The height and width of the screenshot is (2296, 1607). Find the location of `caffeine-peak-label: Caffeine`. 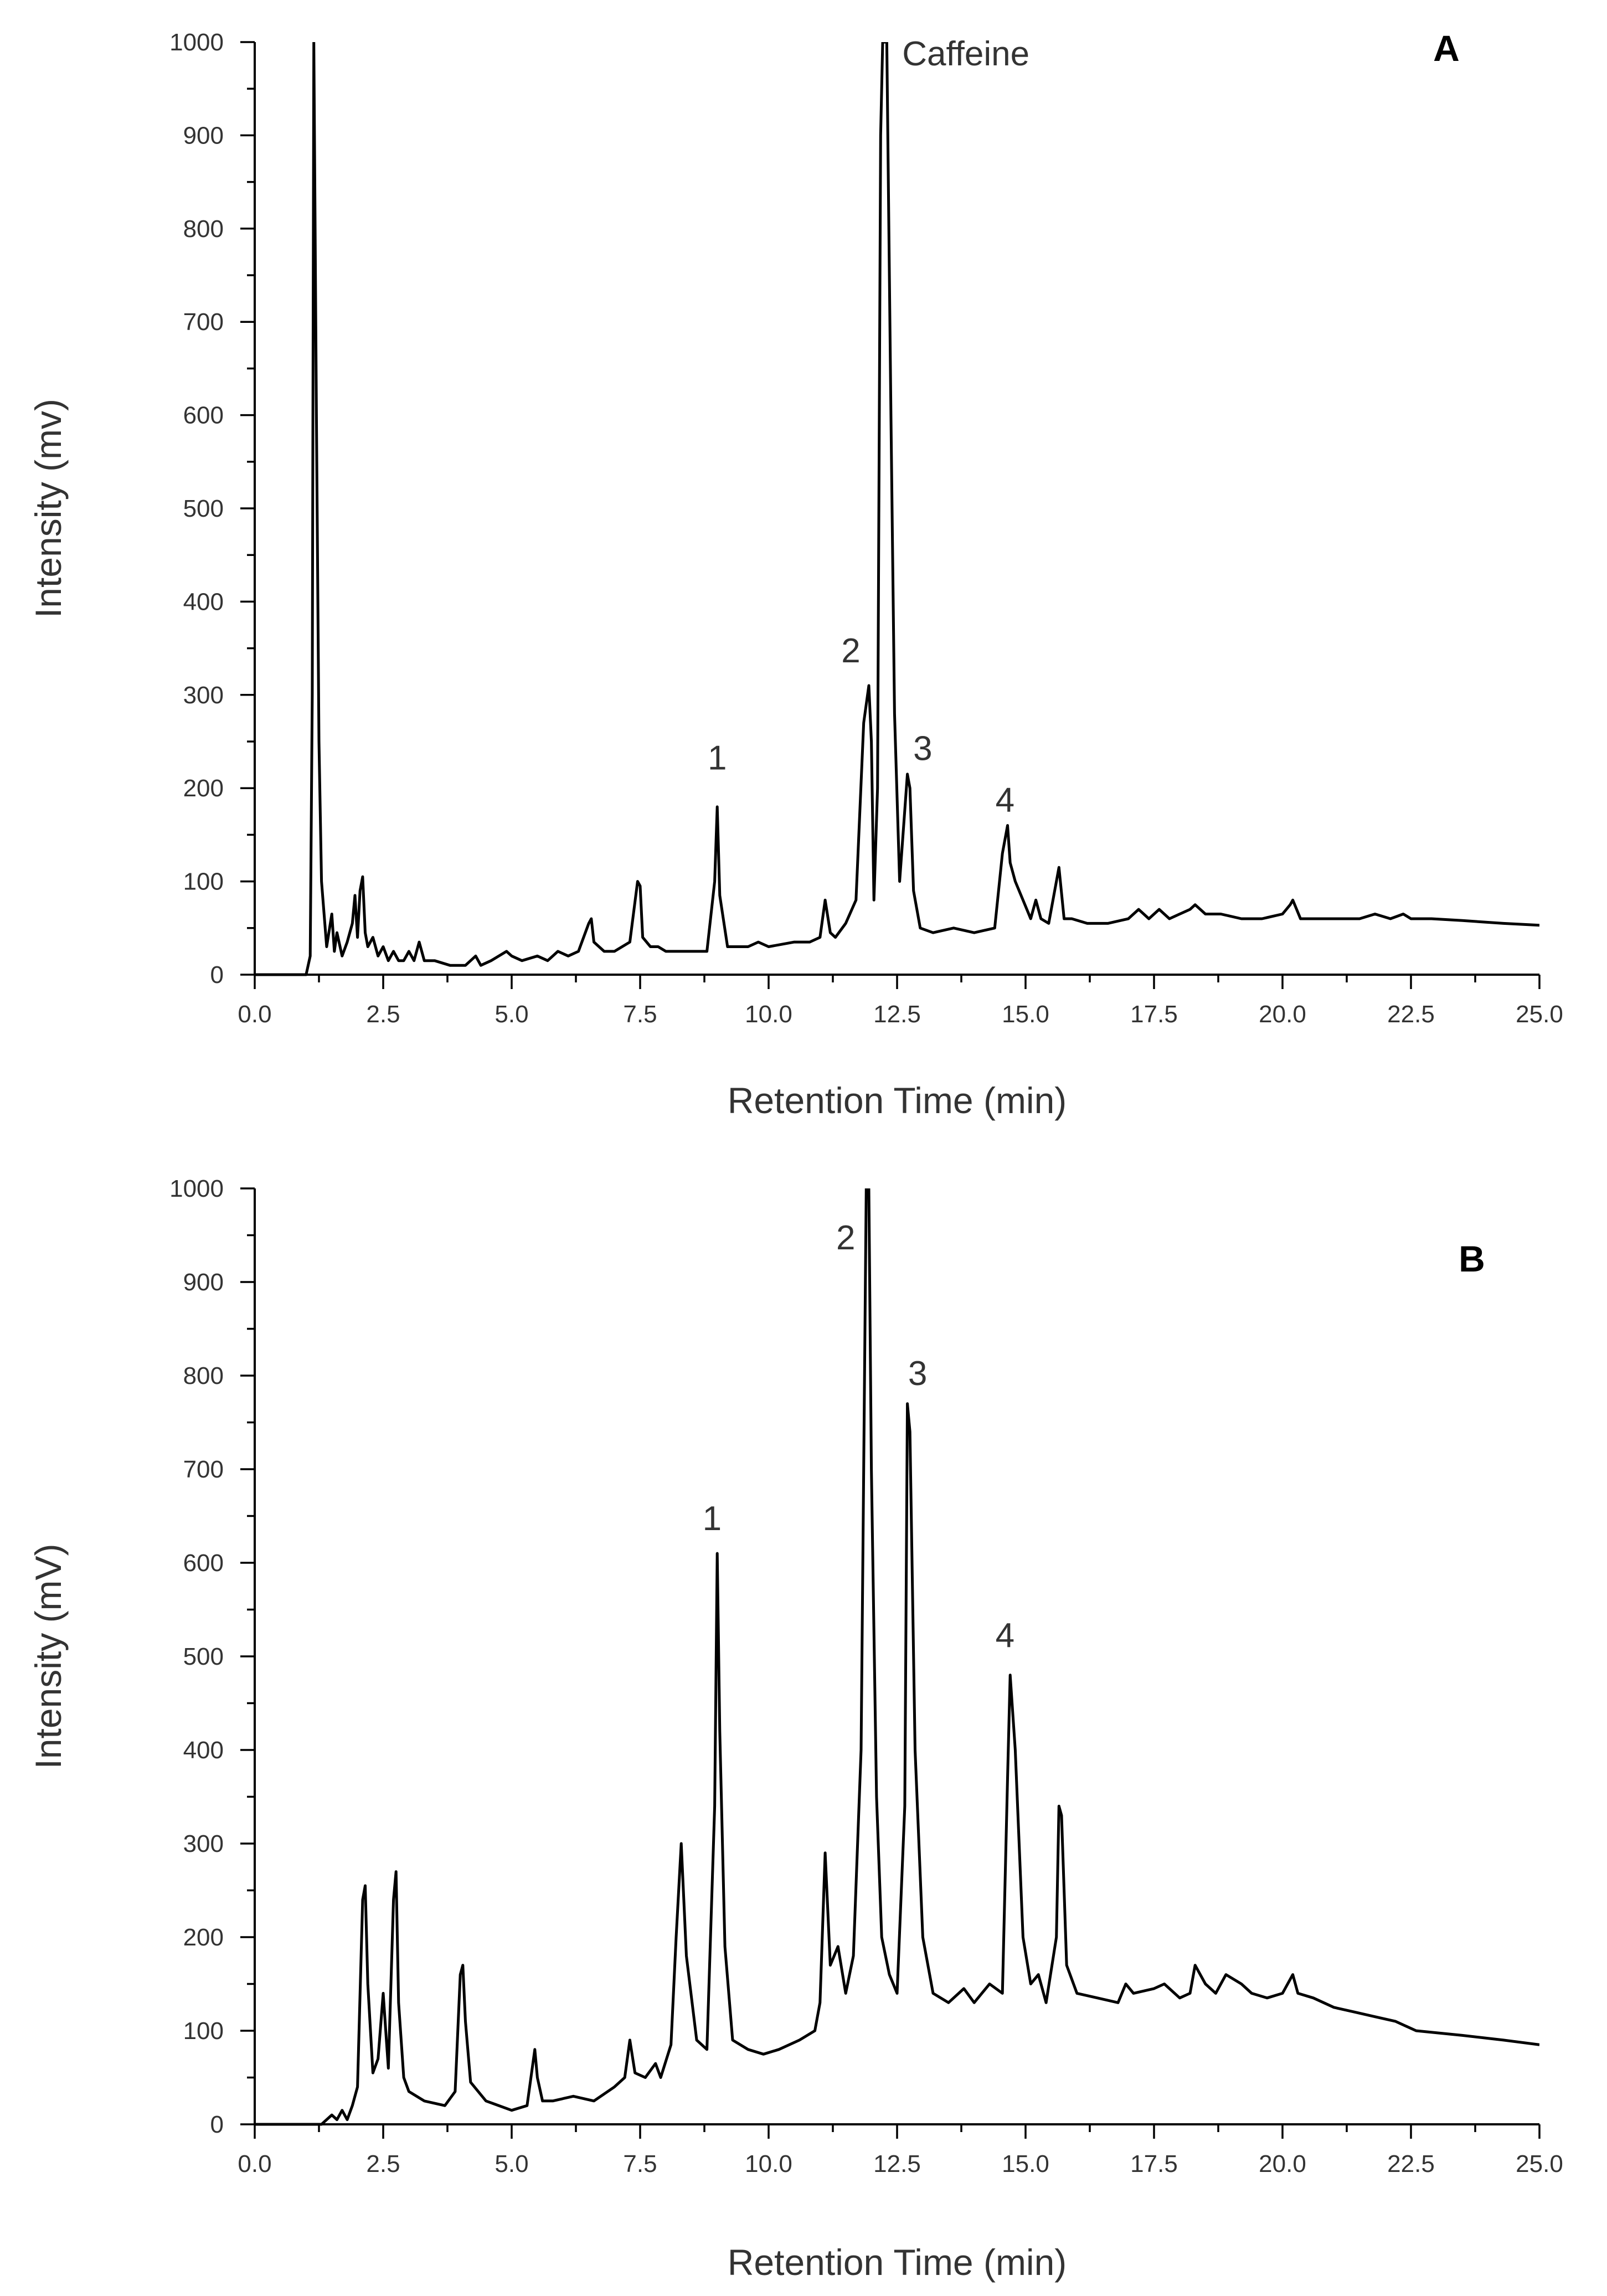

caffeine-peak-label: Caffeine is located at coordinates (965, 54).